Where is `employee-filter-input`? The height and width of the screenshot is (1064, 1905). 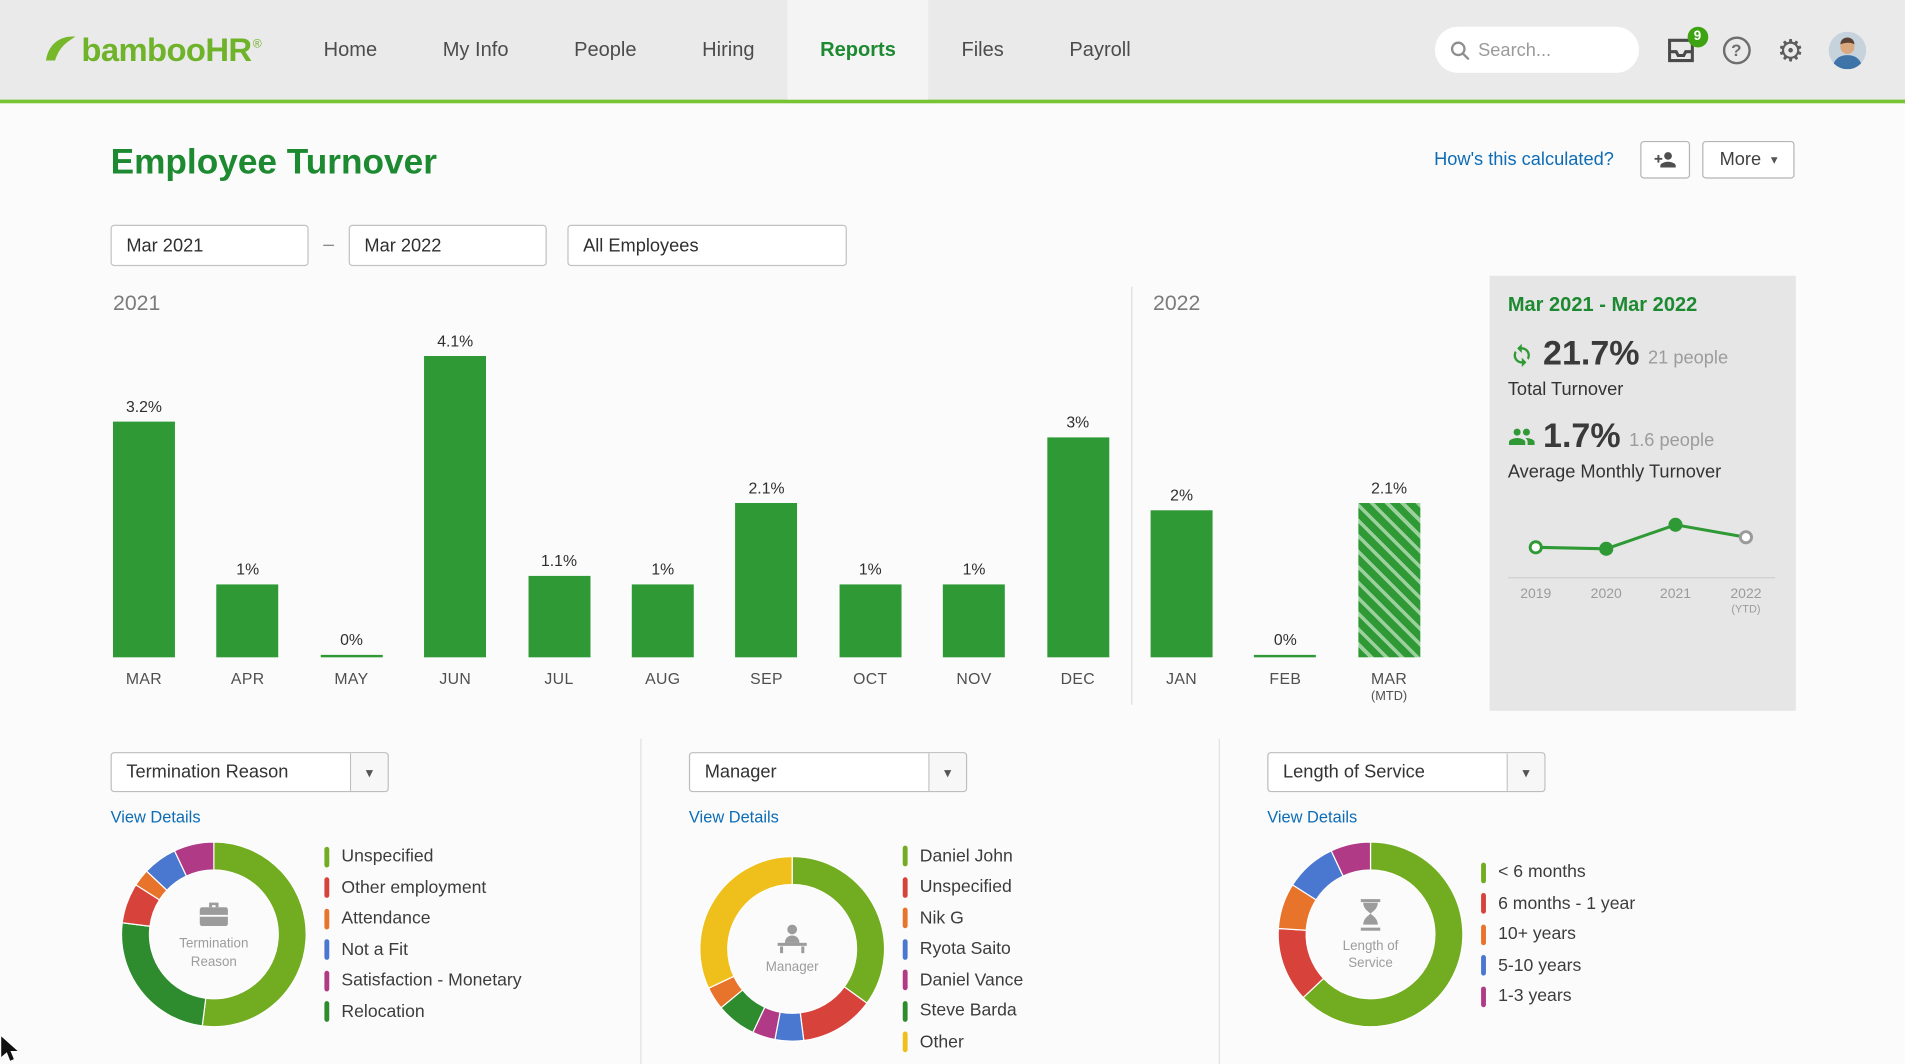 employee-filter-input is located at coordinates (707, 245).